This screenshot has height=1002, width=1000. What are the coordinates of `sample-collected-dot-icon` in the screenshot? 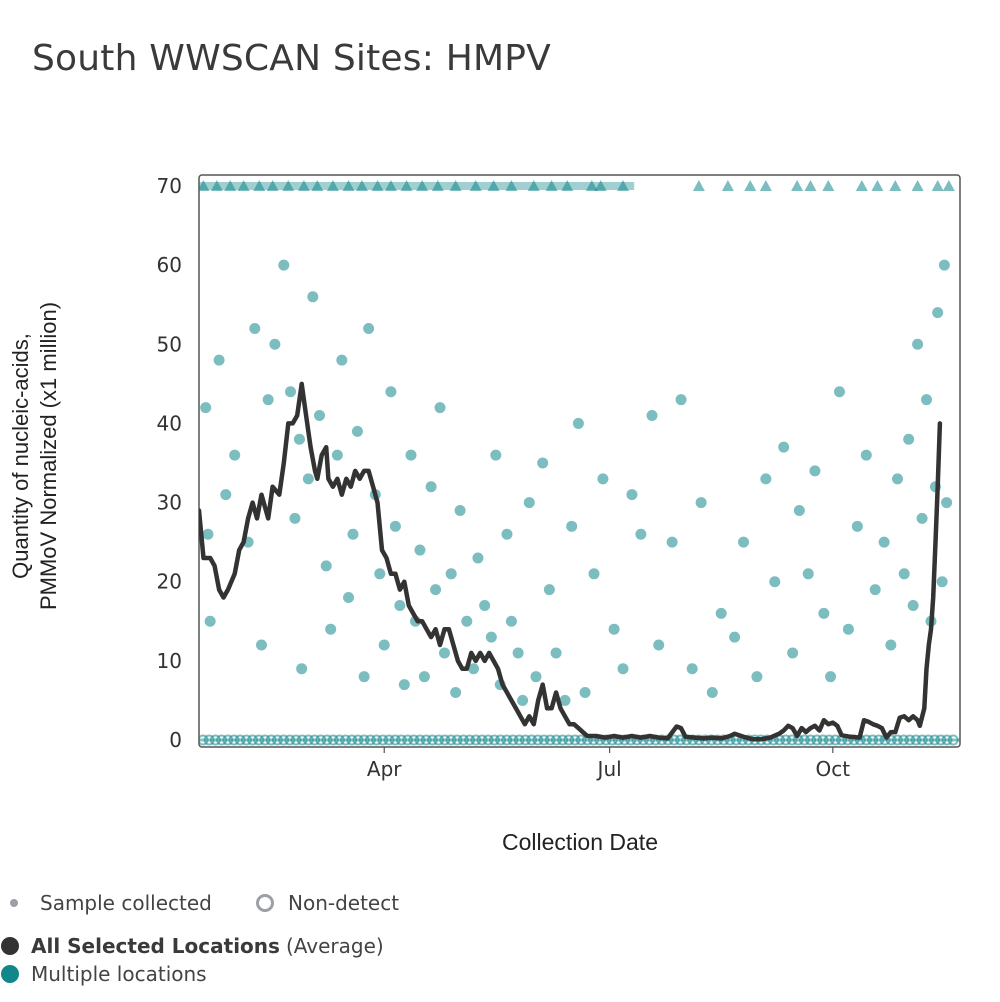 It's located at (14, 903).